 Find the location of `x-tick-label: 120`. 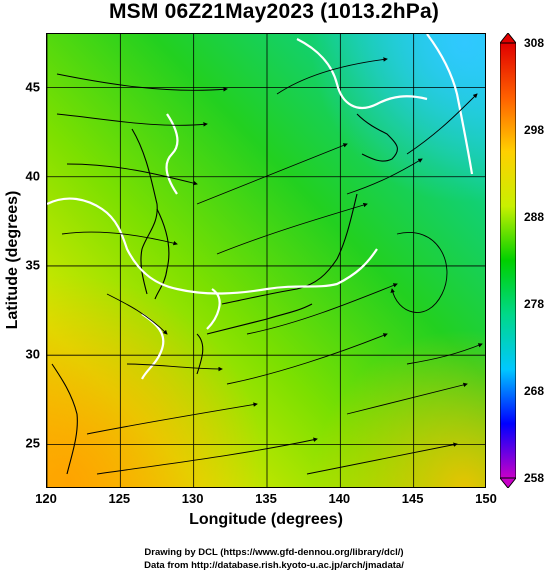

x-tick-label: 120 is located at coordinates (46, 498).